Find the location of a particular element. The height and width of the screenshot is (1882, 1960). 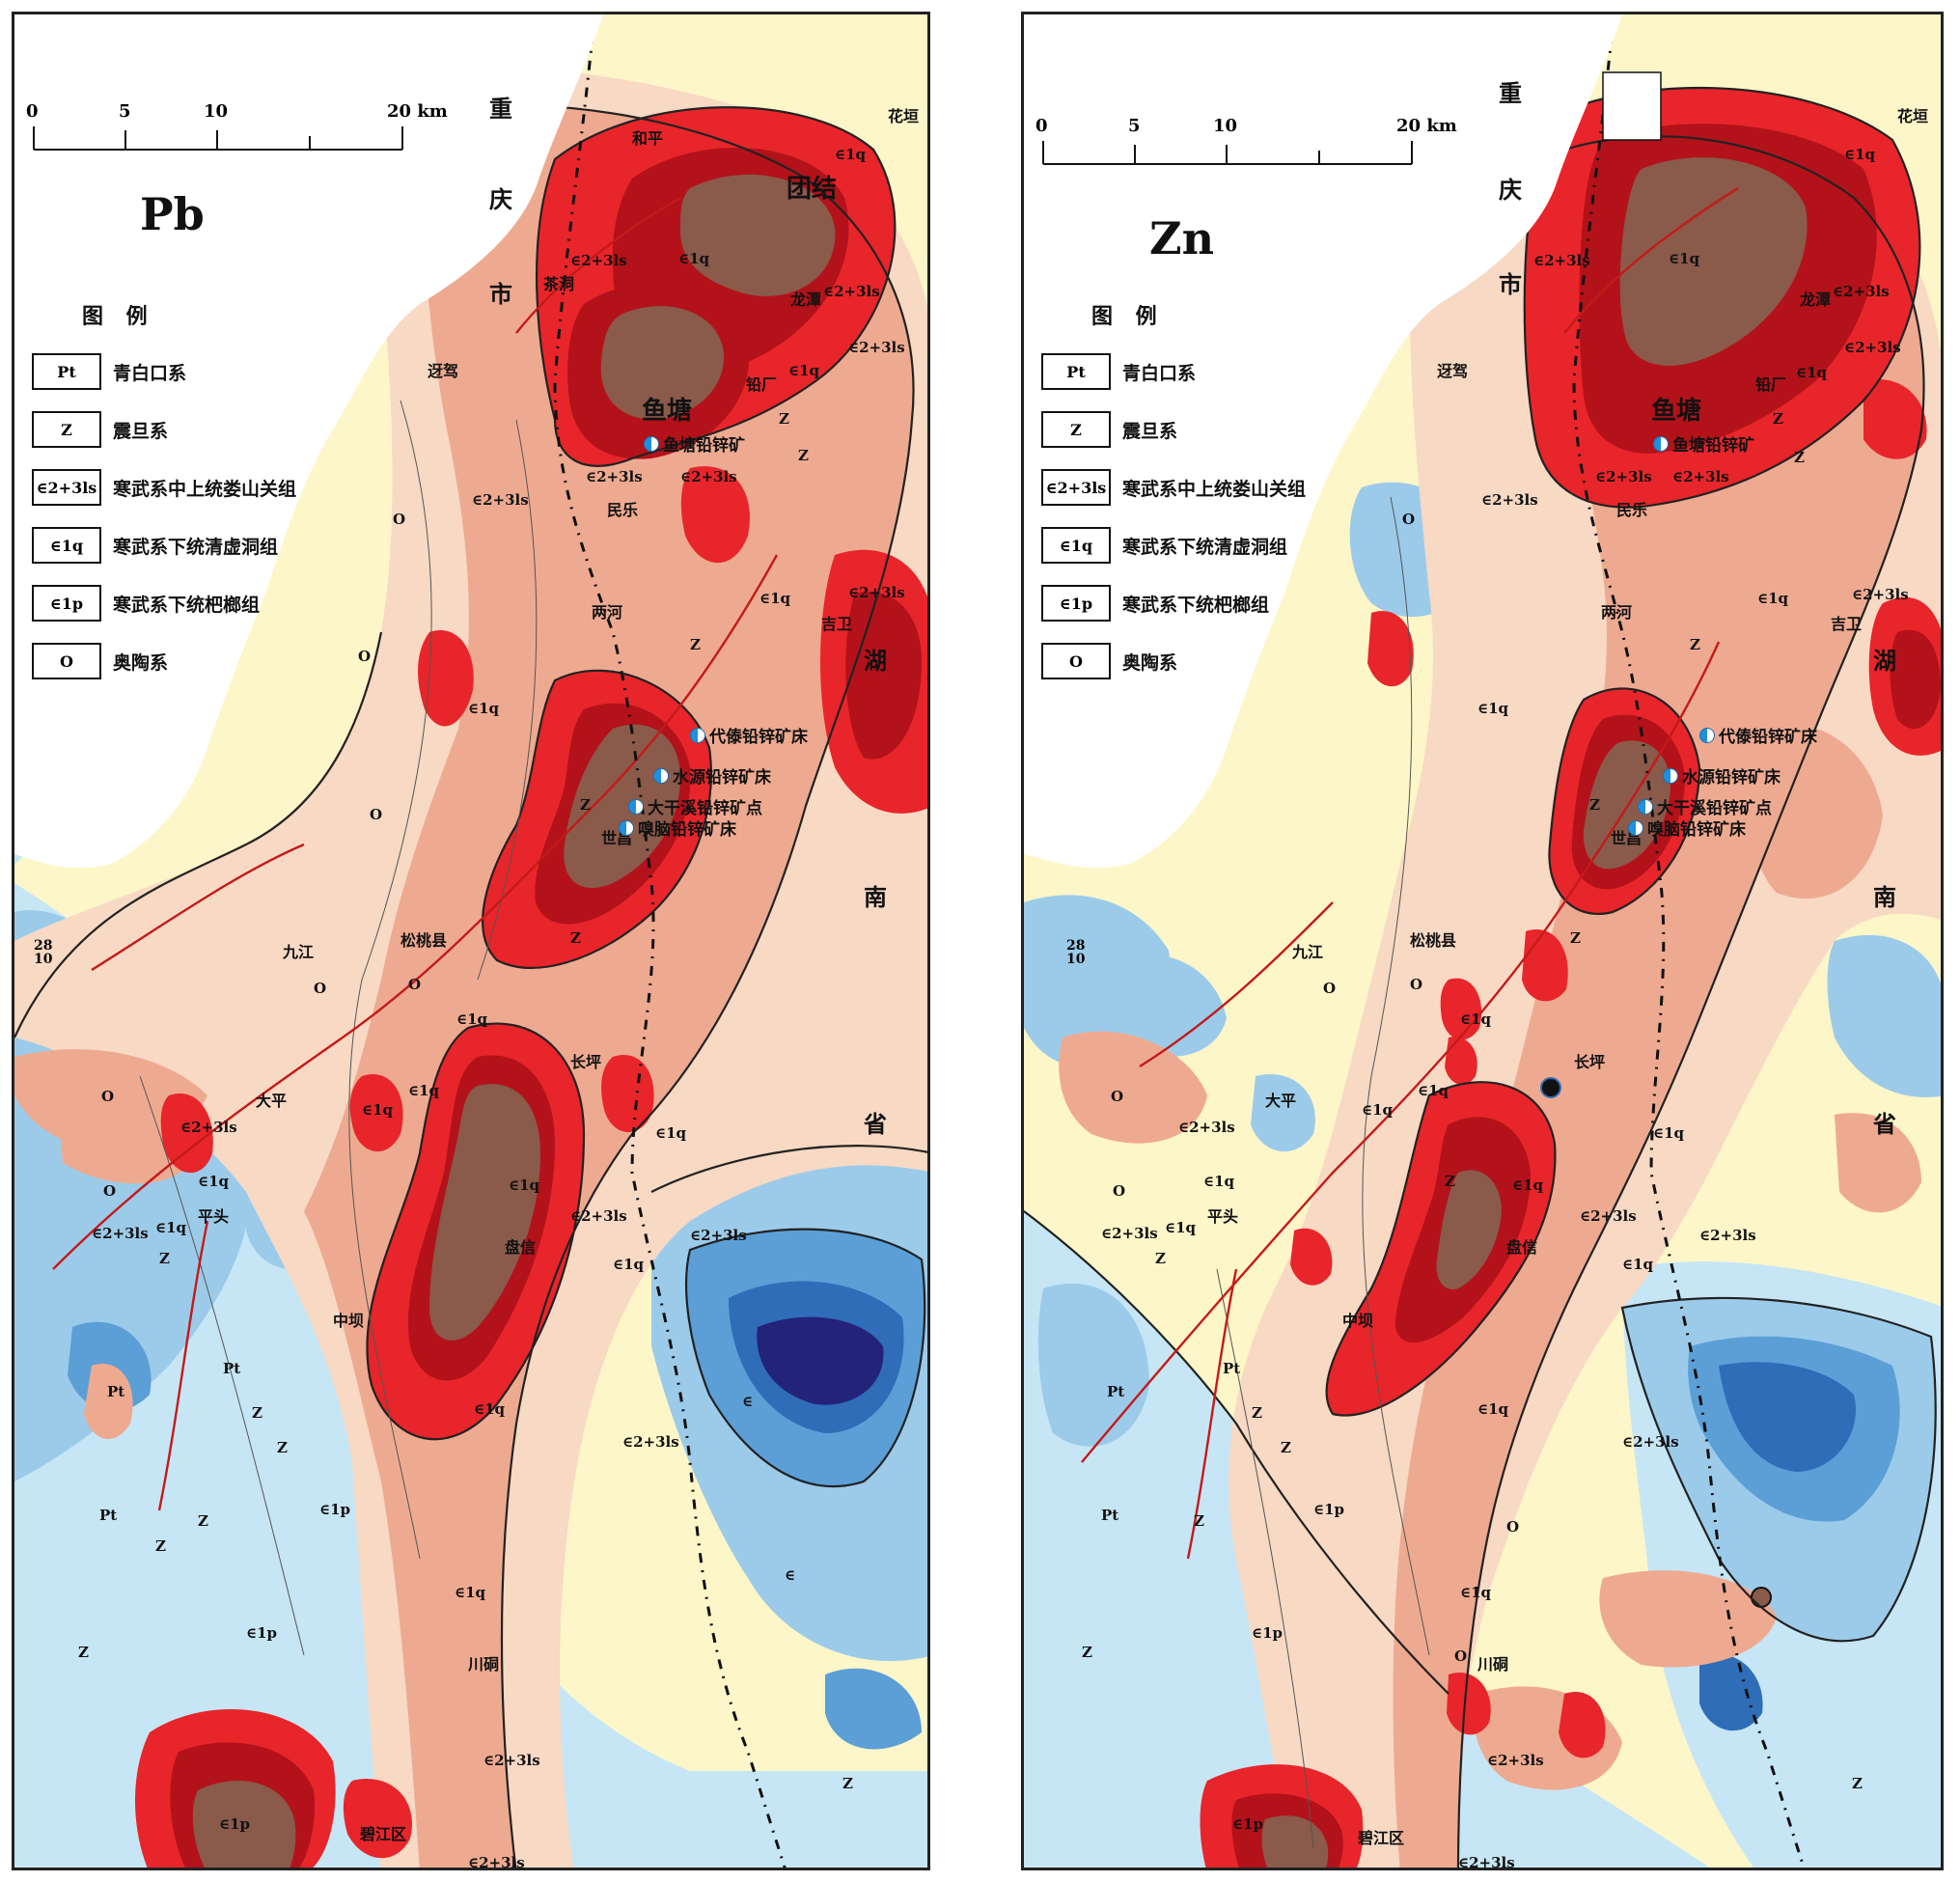

zn-salmon-s1 is located at coordinates (1688, 1619).